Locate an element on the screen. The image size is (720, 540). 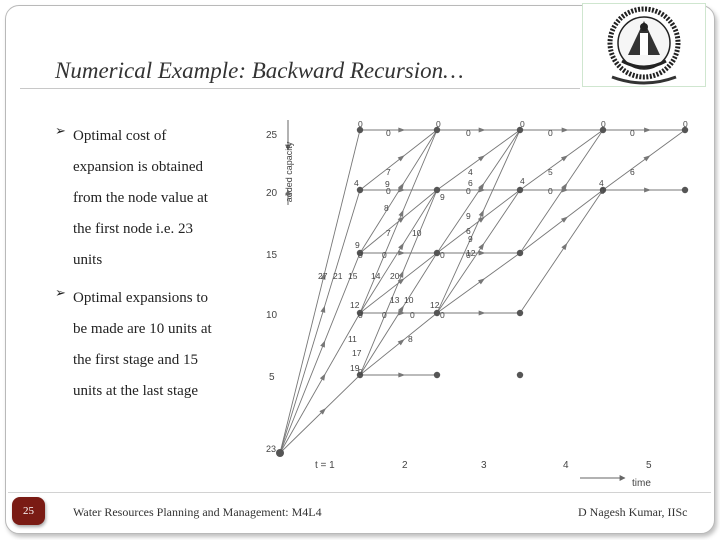
title-divider is located at coordinates (300, 88).